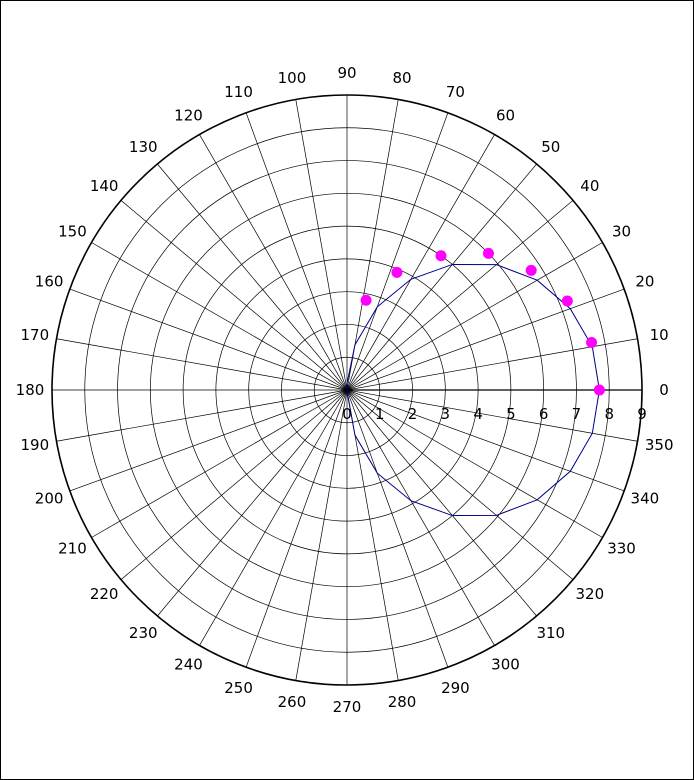  I want to click on radius-tick-label: 6, so click(544, 414).